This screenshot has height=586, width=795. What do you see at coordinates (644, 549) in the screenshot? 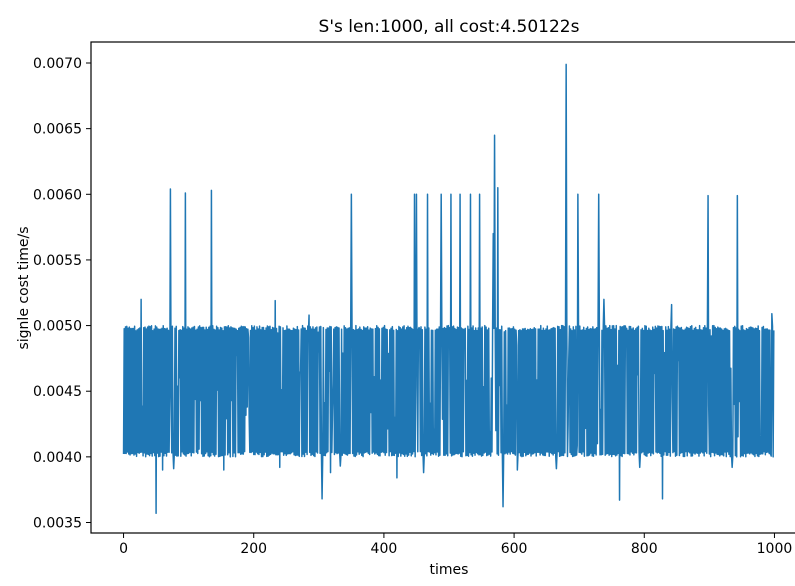
I see `x-tick-label: 800` at bounding box center [644, 549].